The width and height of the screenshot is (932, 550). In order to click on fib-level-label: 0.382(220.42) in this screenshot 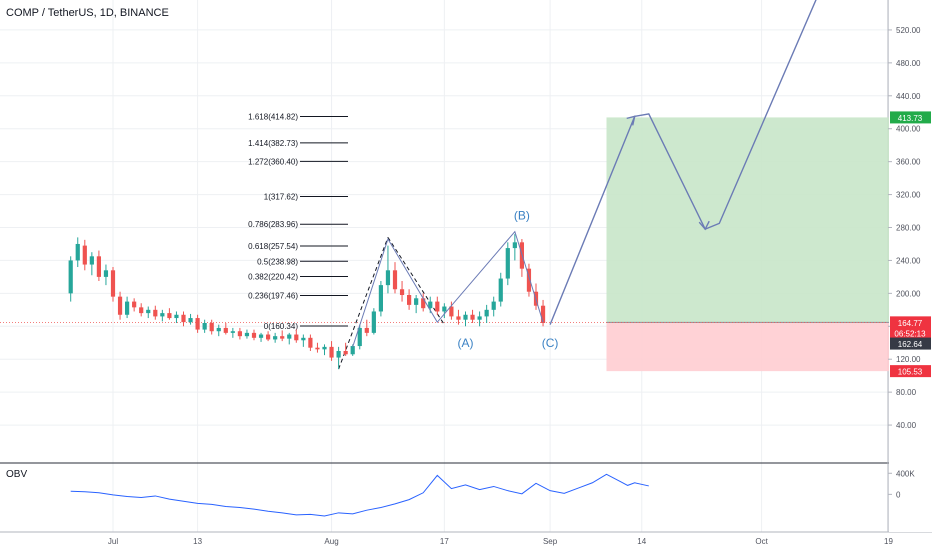, I will do `click(273, 277)`.